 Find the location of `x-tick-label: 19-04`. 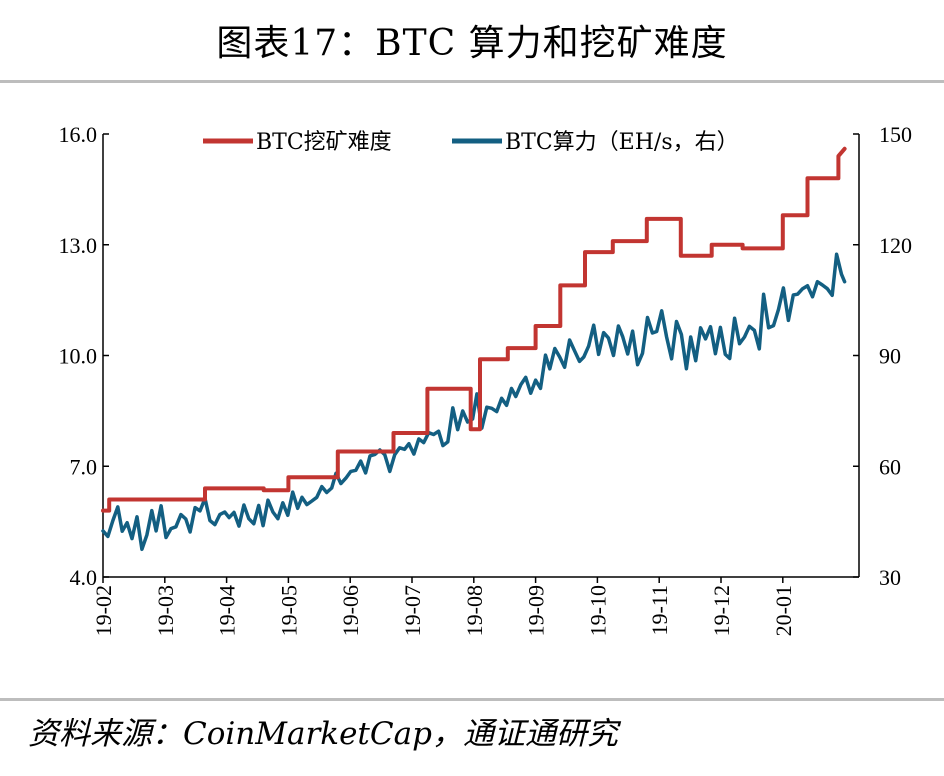

x-tick-label: 19-04 is located at coordinates (227, 610).